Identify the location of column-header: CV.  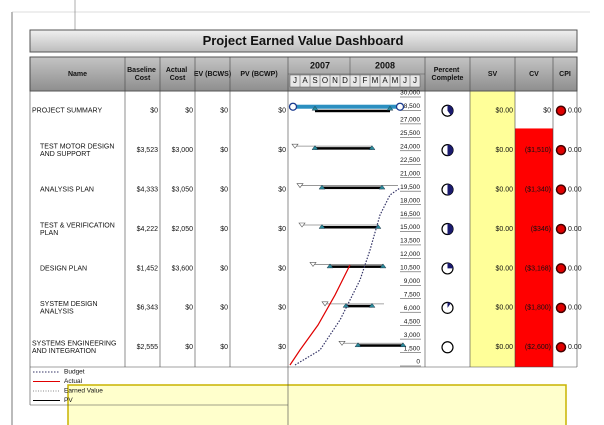
(534, 74).